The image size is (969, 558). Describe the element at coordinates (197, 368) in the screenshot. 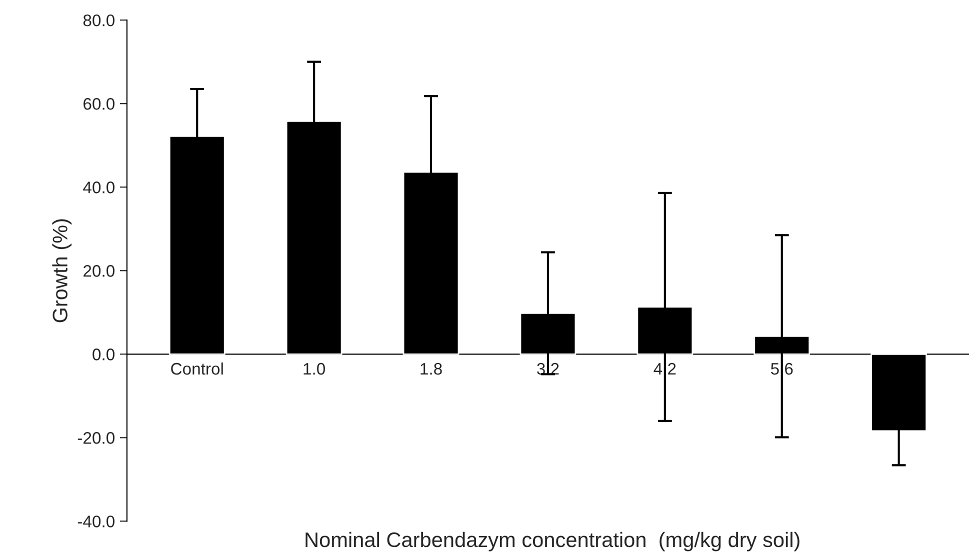

I see `x-tick-label: Control` at that location.